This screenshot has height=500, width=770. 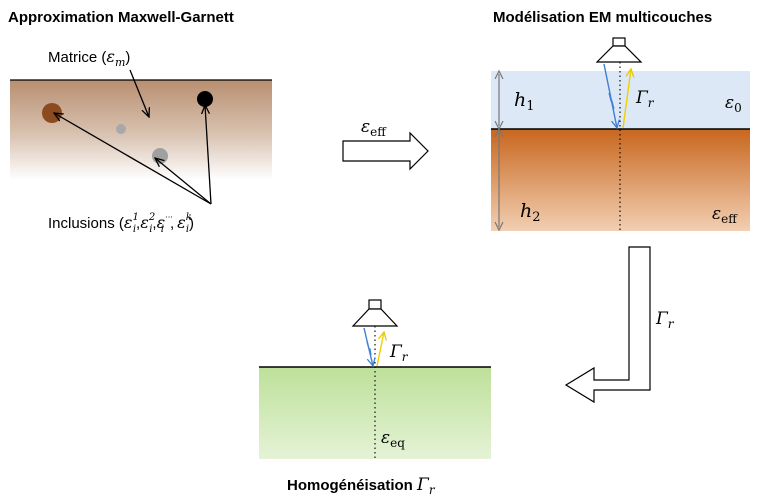 I want to click on eps0-label: ε0, so click(x=733, y=104).